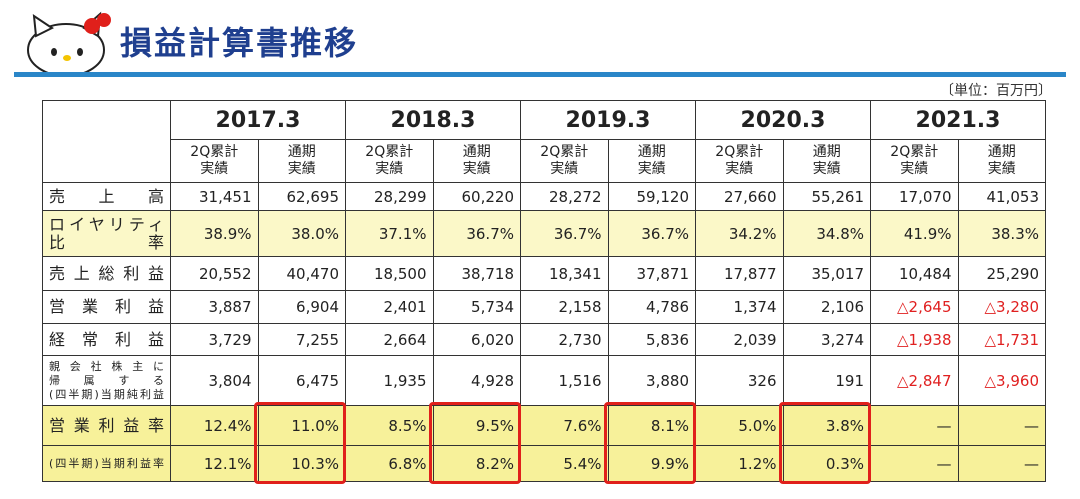 This screenshot has height=499, width=1080. Describe the element at coordinates (564, 463) in the screenshot. I see `value-cell: 5.4%` at that location.